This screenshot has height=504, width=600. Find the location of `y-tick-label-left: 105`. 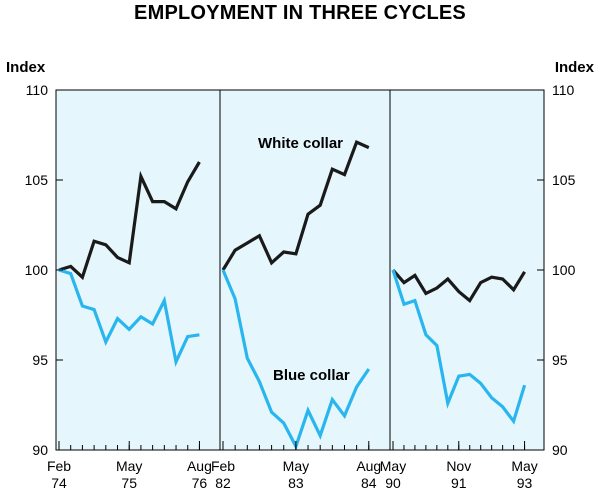

y-tick-label-left: 105 is located at coordinates (37, 180).